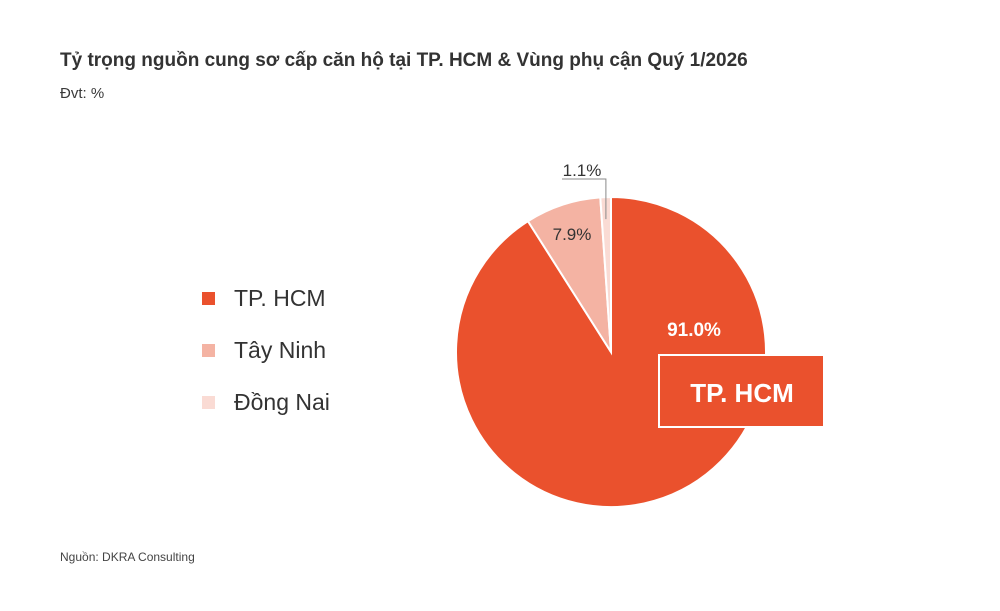 This screenshot has height=611, width=1000. What do you see at coordinates (127, 557) in the screenshot?
I see `source-note: Nguồn: DKRA Consulting` at bounding box center [127, 557].